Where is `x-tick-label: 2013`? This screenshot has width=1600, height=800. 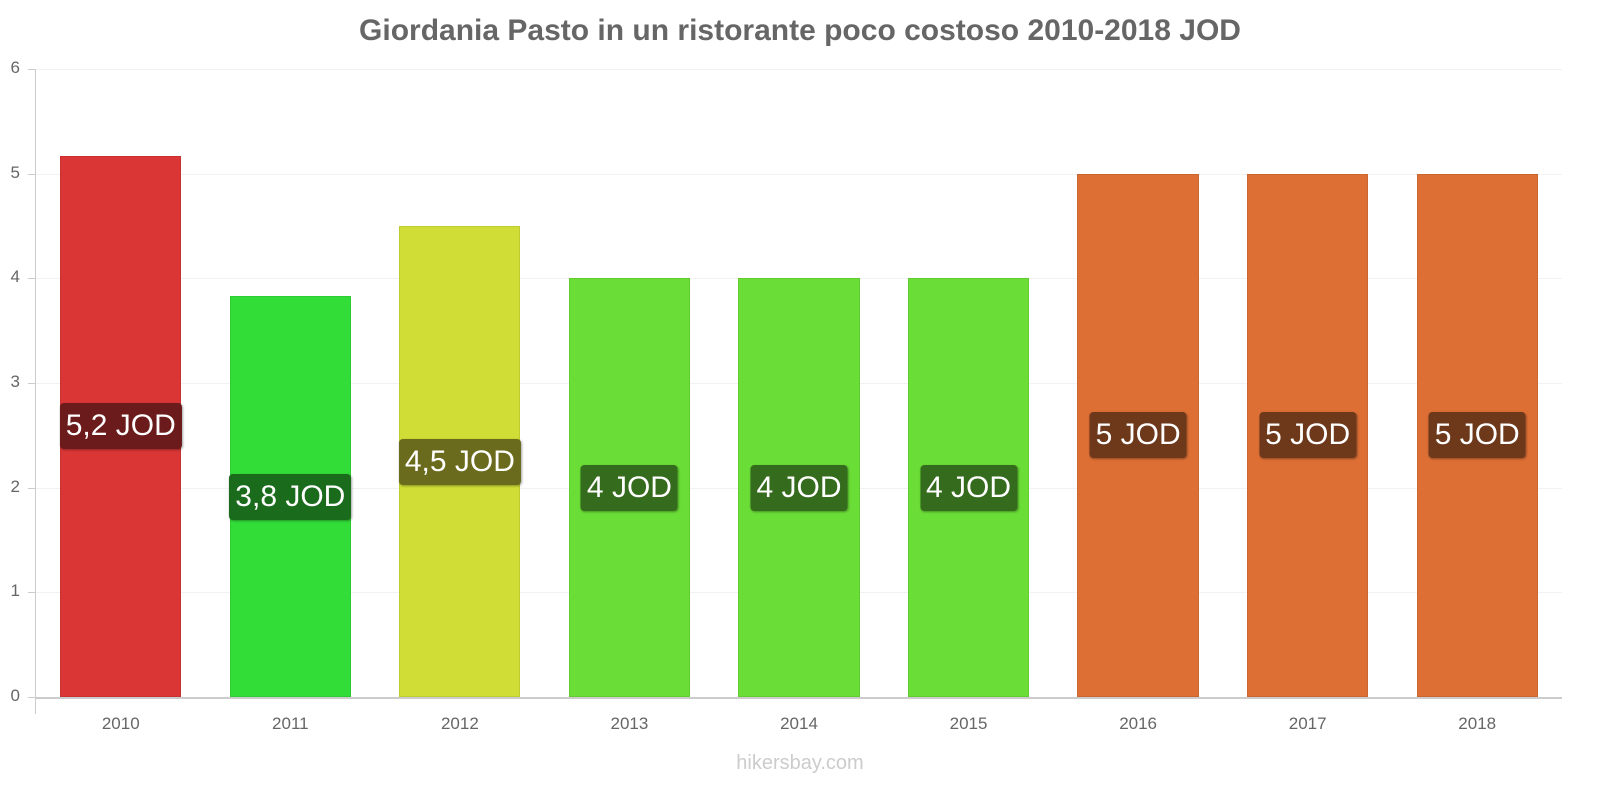 x-tick-label: 2013 is located at coordinates (629, 723).